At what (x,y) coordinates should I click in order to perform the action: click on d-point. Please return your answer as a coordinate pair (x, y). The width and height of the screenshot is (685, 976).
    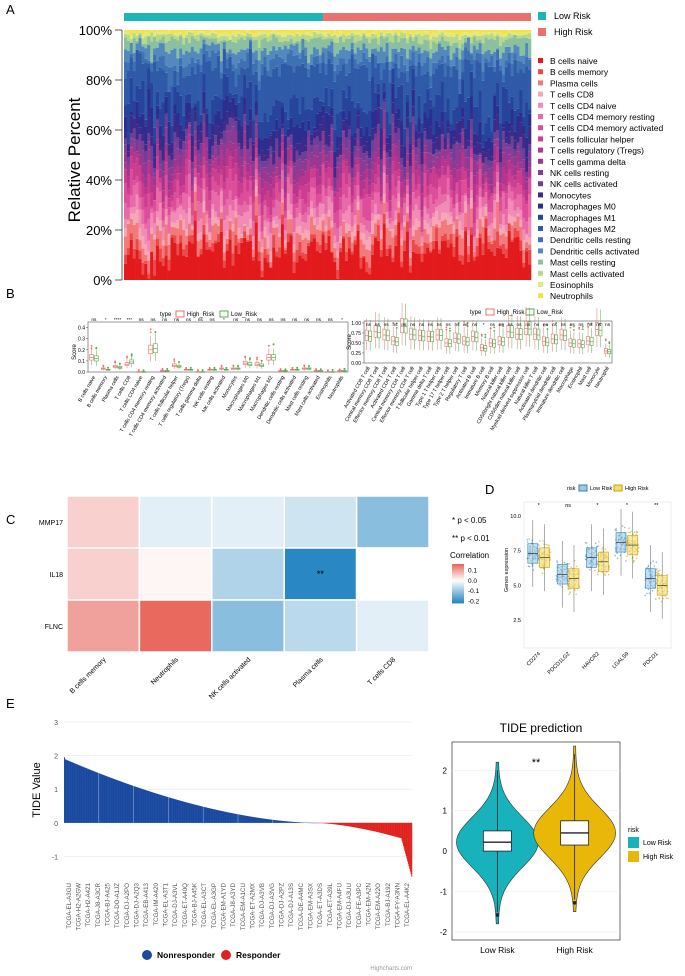
    Looking at the image, I should click on (539, 546).